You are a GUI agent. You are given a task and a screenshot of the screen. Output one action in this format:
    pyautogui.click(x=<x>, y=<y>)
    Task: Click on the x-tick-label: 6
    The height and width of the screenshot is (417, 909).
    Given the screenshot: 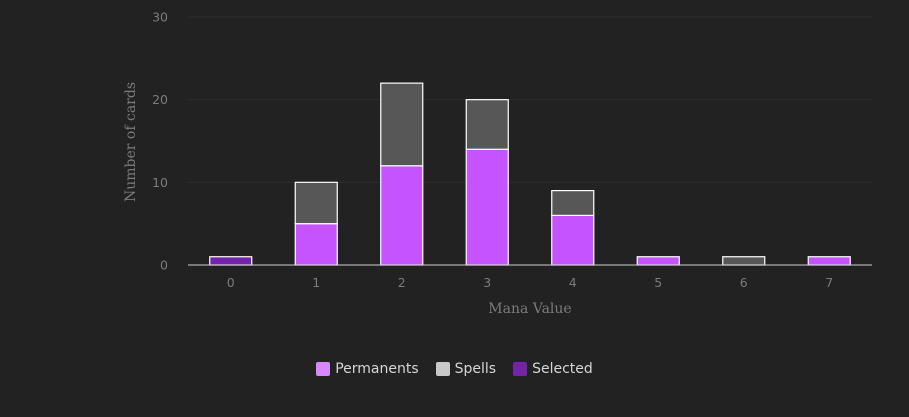 What is the action you would take?
    pyautogui.click(x=744, y=282)
    